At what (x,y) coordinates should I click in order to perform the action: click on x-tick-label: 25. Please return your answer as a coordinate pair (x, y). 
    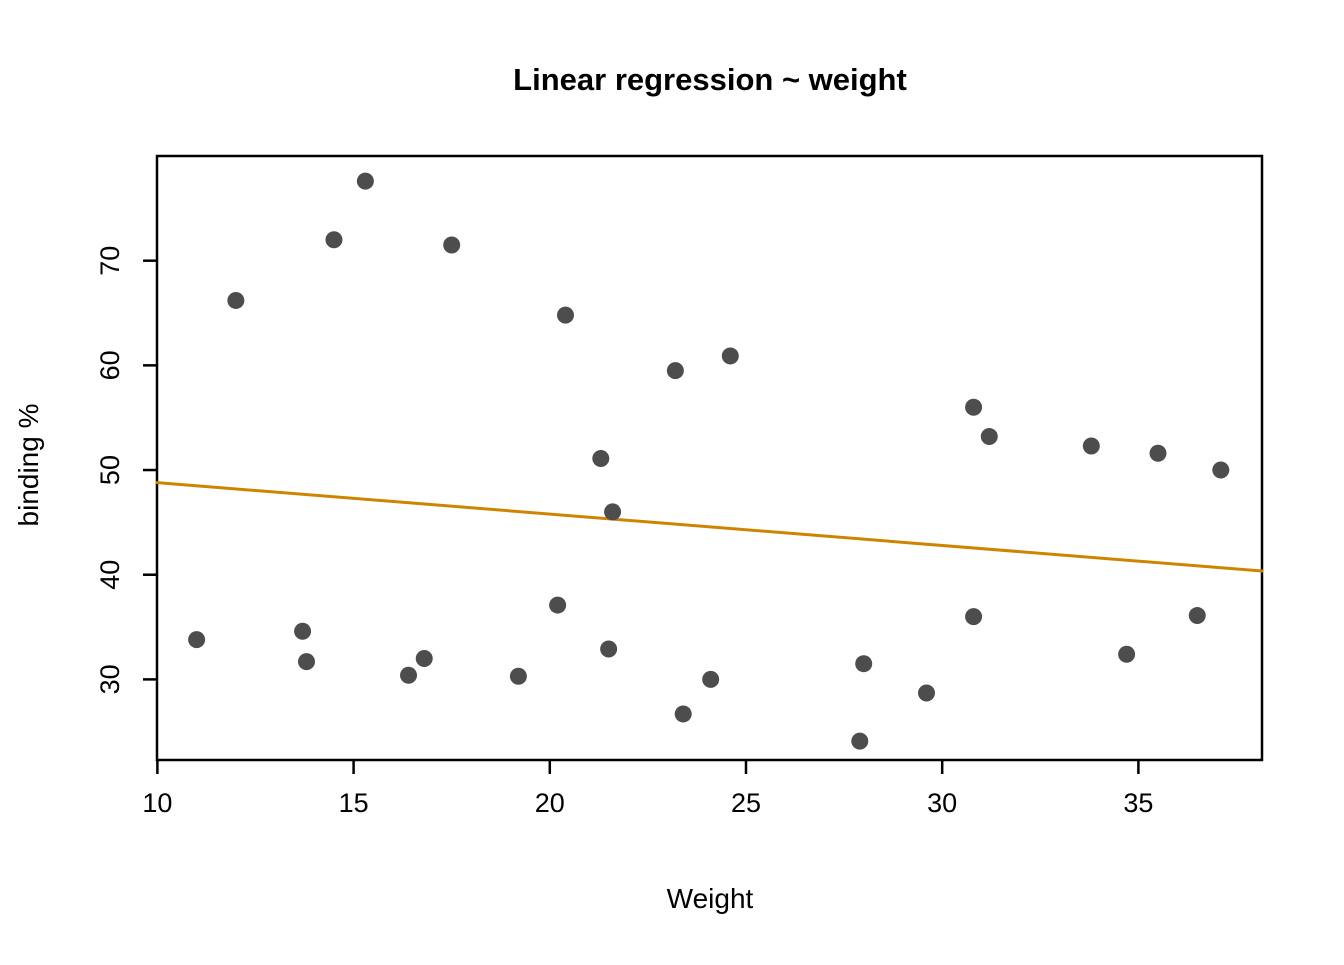
    Looking at the image, I should click on (746, 803).